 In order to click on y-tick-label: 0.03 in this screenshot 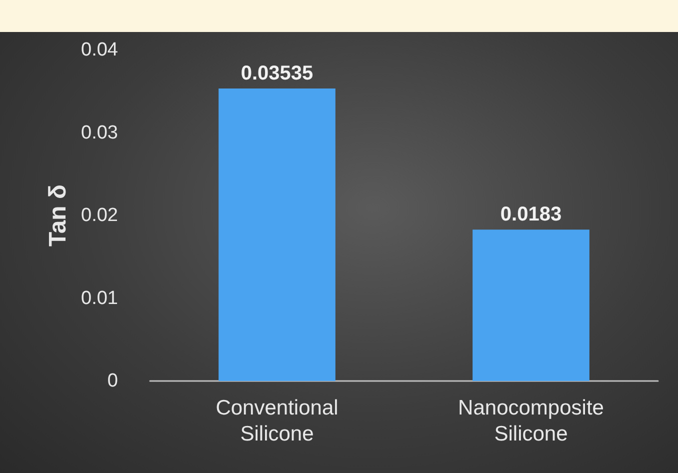, I will do `click(99, 133)`.